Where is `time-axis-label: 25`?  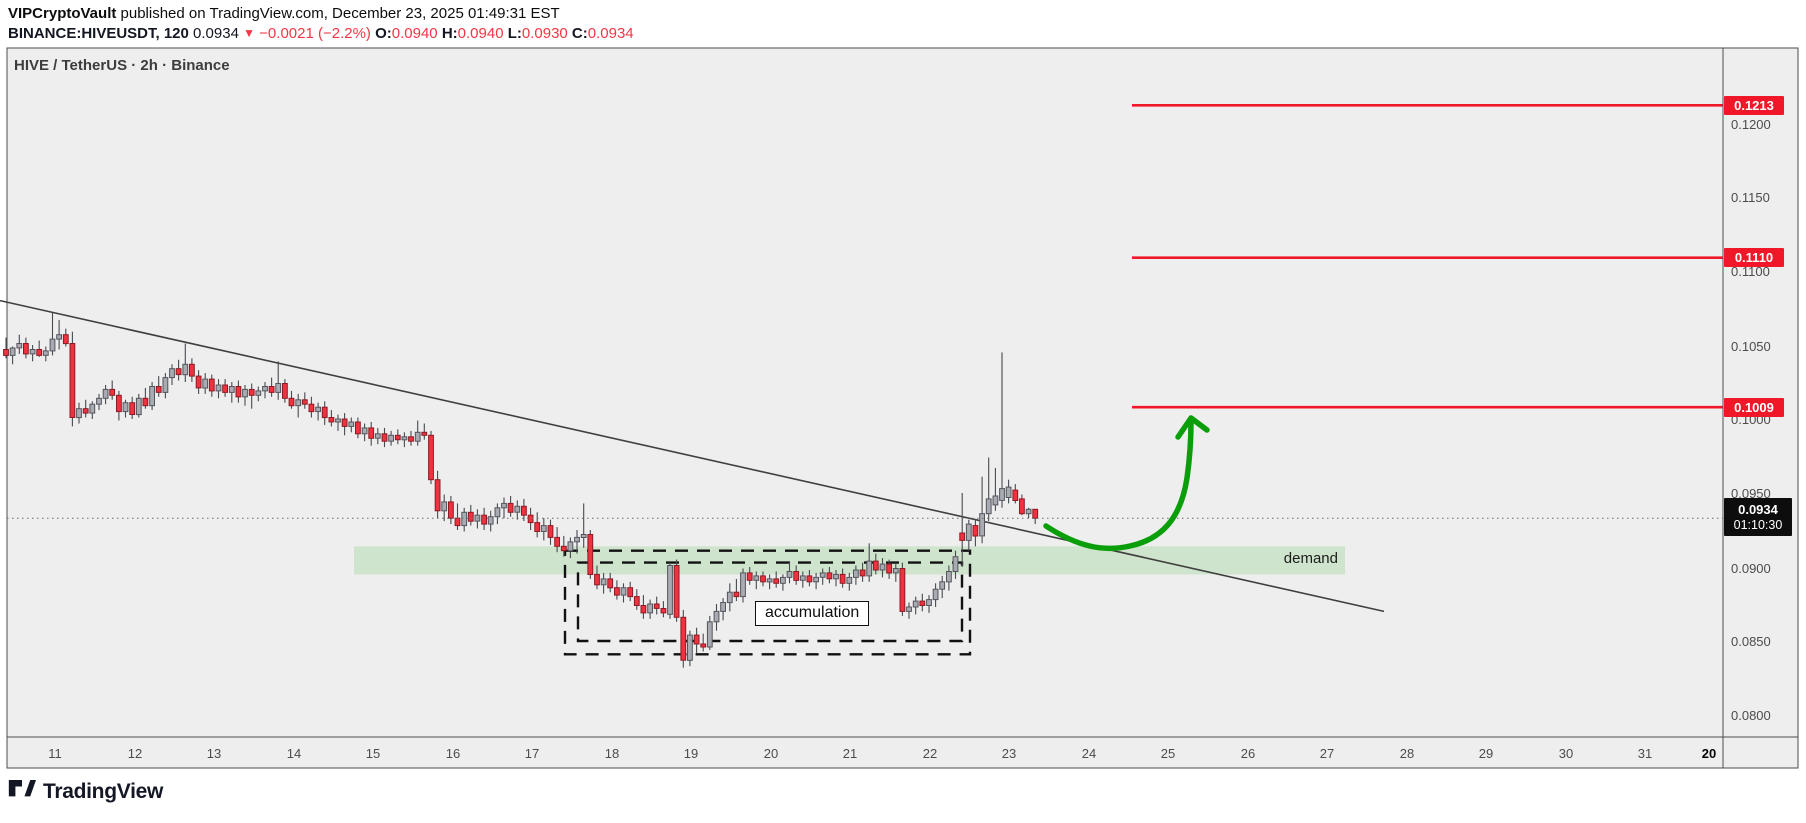
time-axis-label: 25 is located at coordinates (1168, 753).